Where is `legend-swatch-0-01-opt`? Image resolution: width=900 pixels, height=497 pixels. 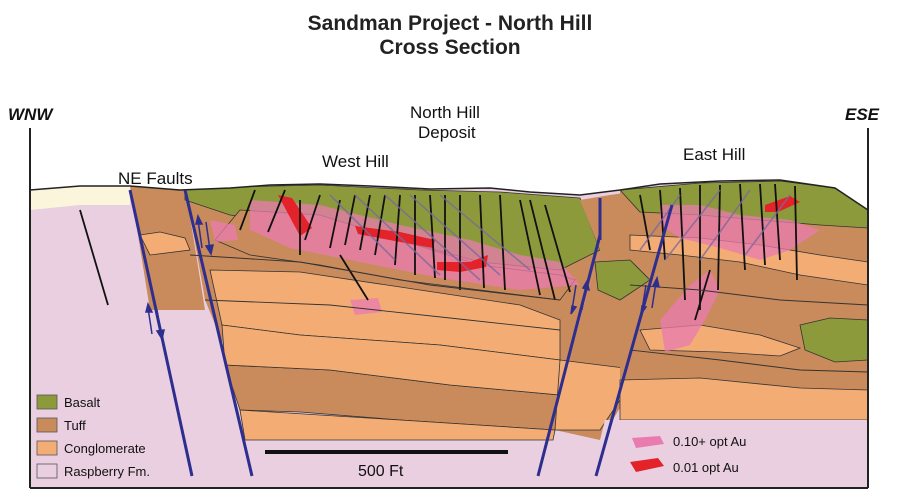
legend-swatch-0-01-opt is located at coordinates (647, 465).